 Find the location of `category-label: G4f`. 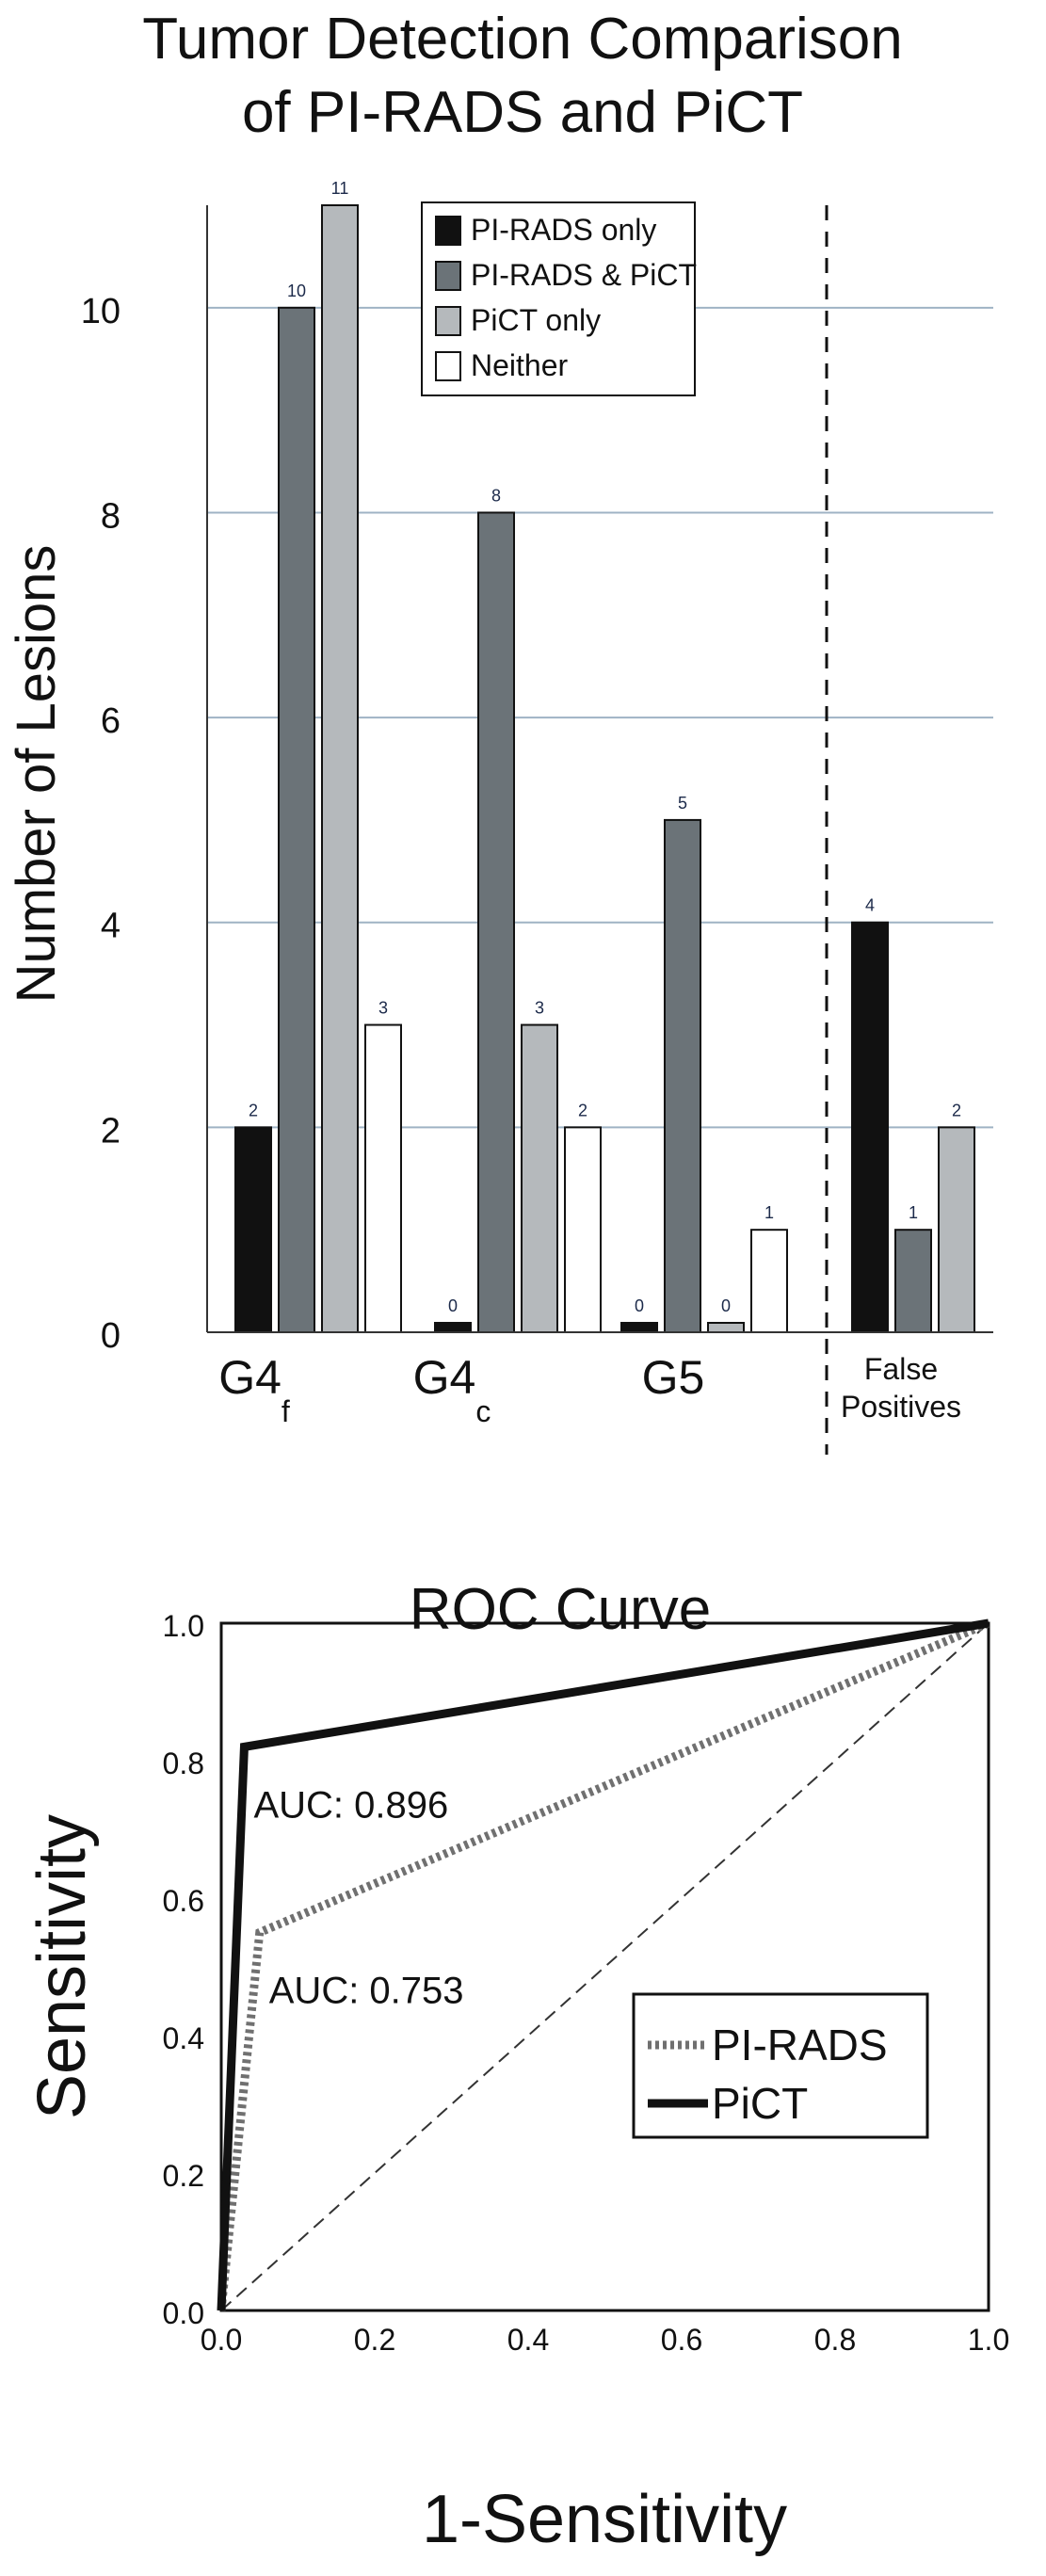

category-label: G4f is located at coordinates (254, 1389).